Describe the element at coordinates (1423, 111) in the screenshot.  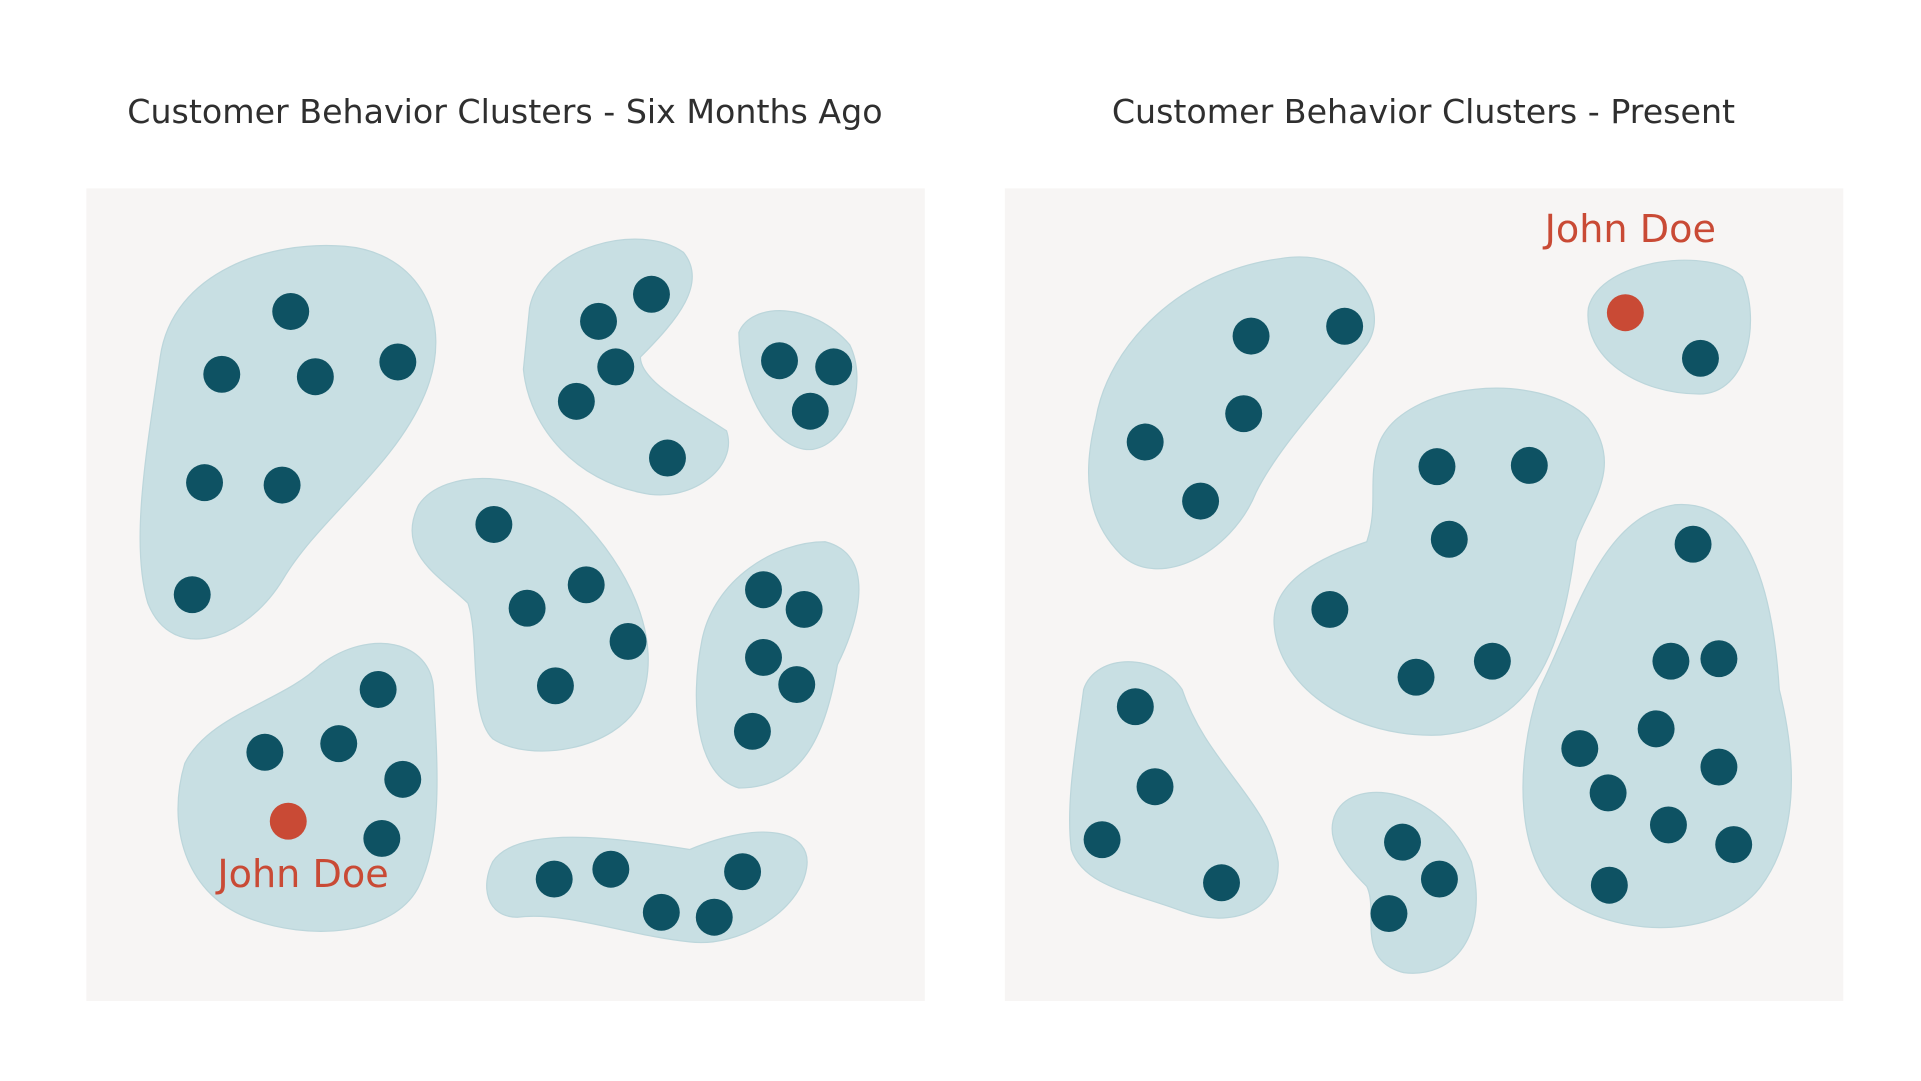
I see `panel-title: Customer Behavior Clusters - Present` at that location.